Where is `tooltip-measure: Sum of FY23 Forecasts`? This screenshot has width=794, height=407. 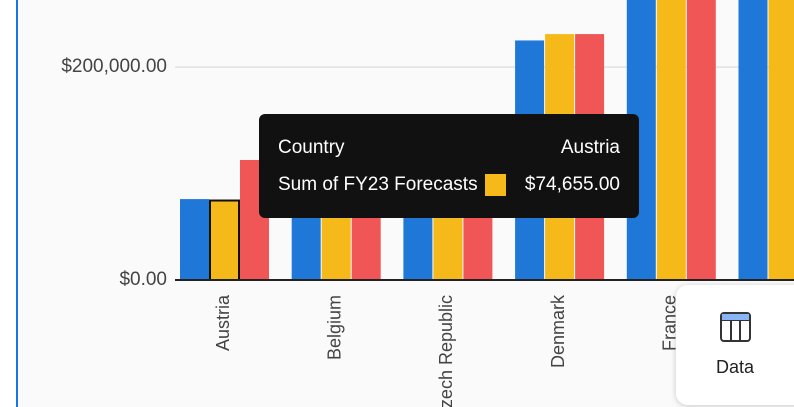 tooltip-measure: Sum of FY23 Forecasts is located at coordinates (378, 184).